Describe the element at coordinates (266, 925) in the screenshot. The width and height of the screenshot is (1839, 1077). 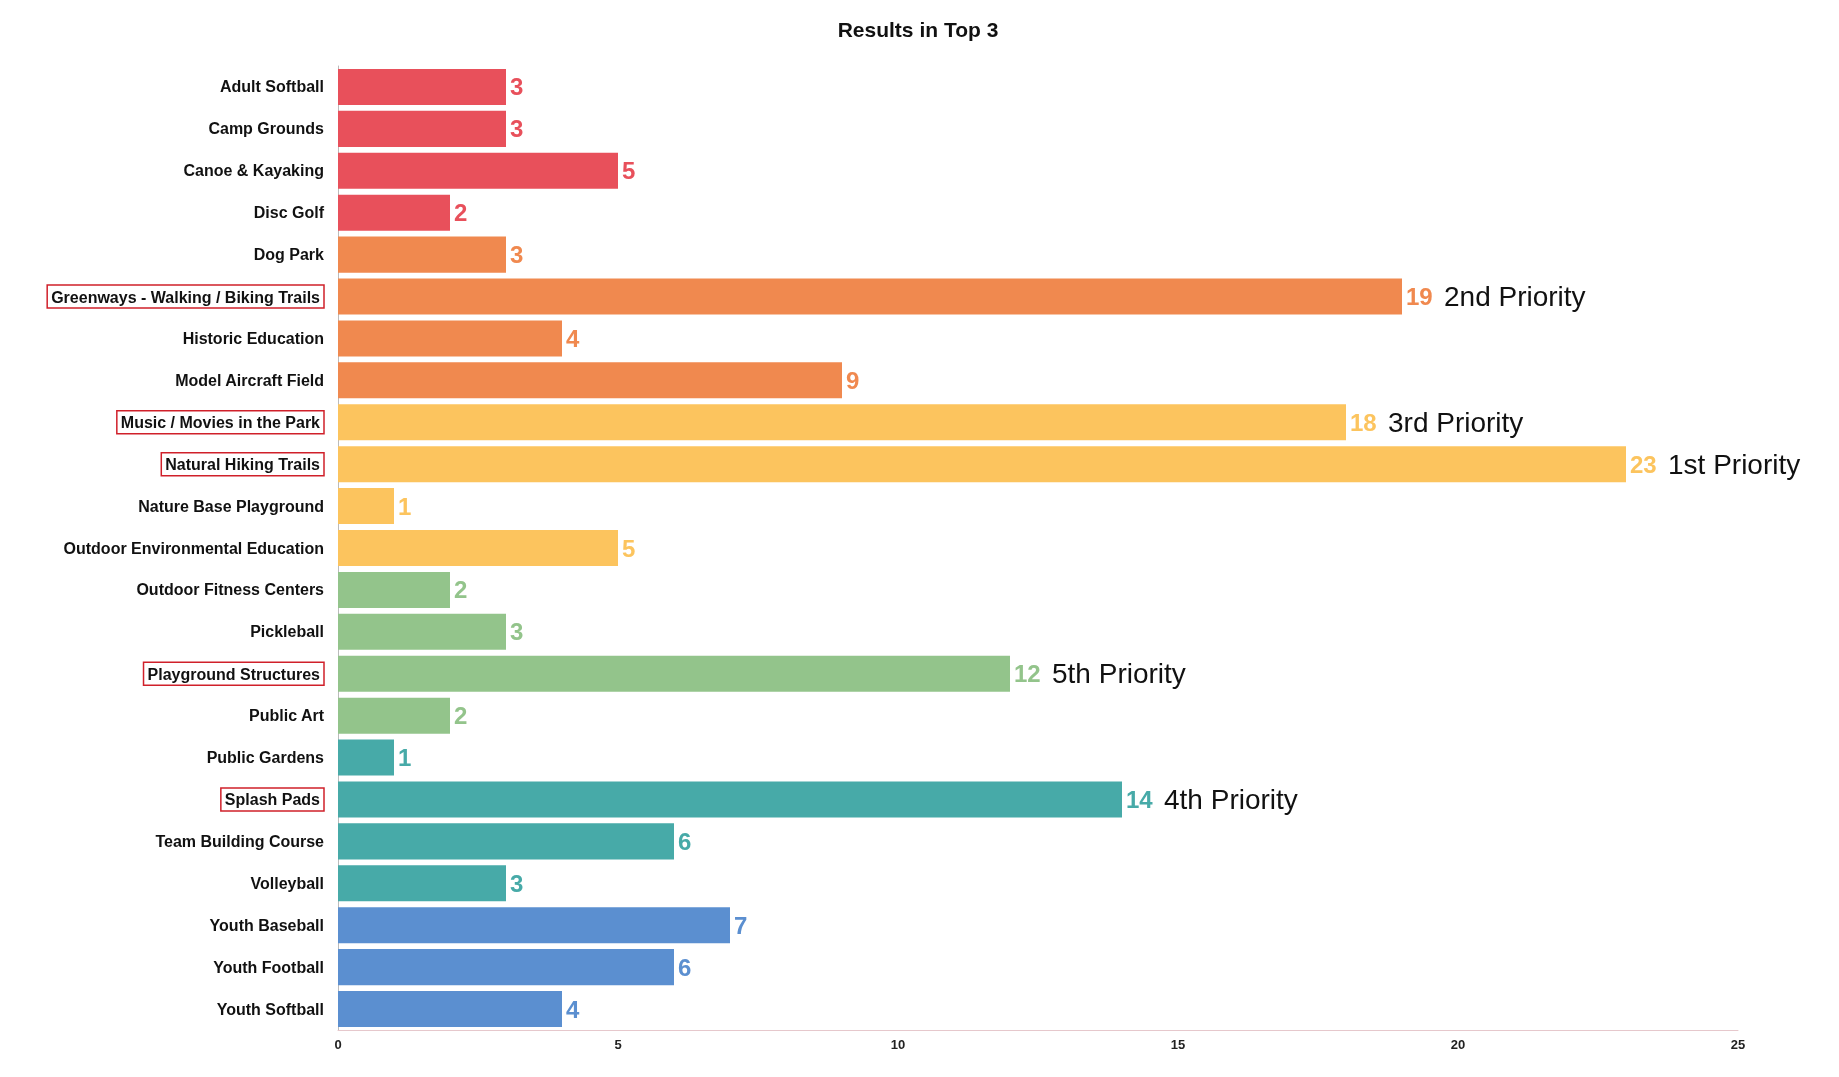
I see `y-tick-label: Youth Baseball` at that location.